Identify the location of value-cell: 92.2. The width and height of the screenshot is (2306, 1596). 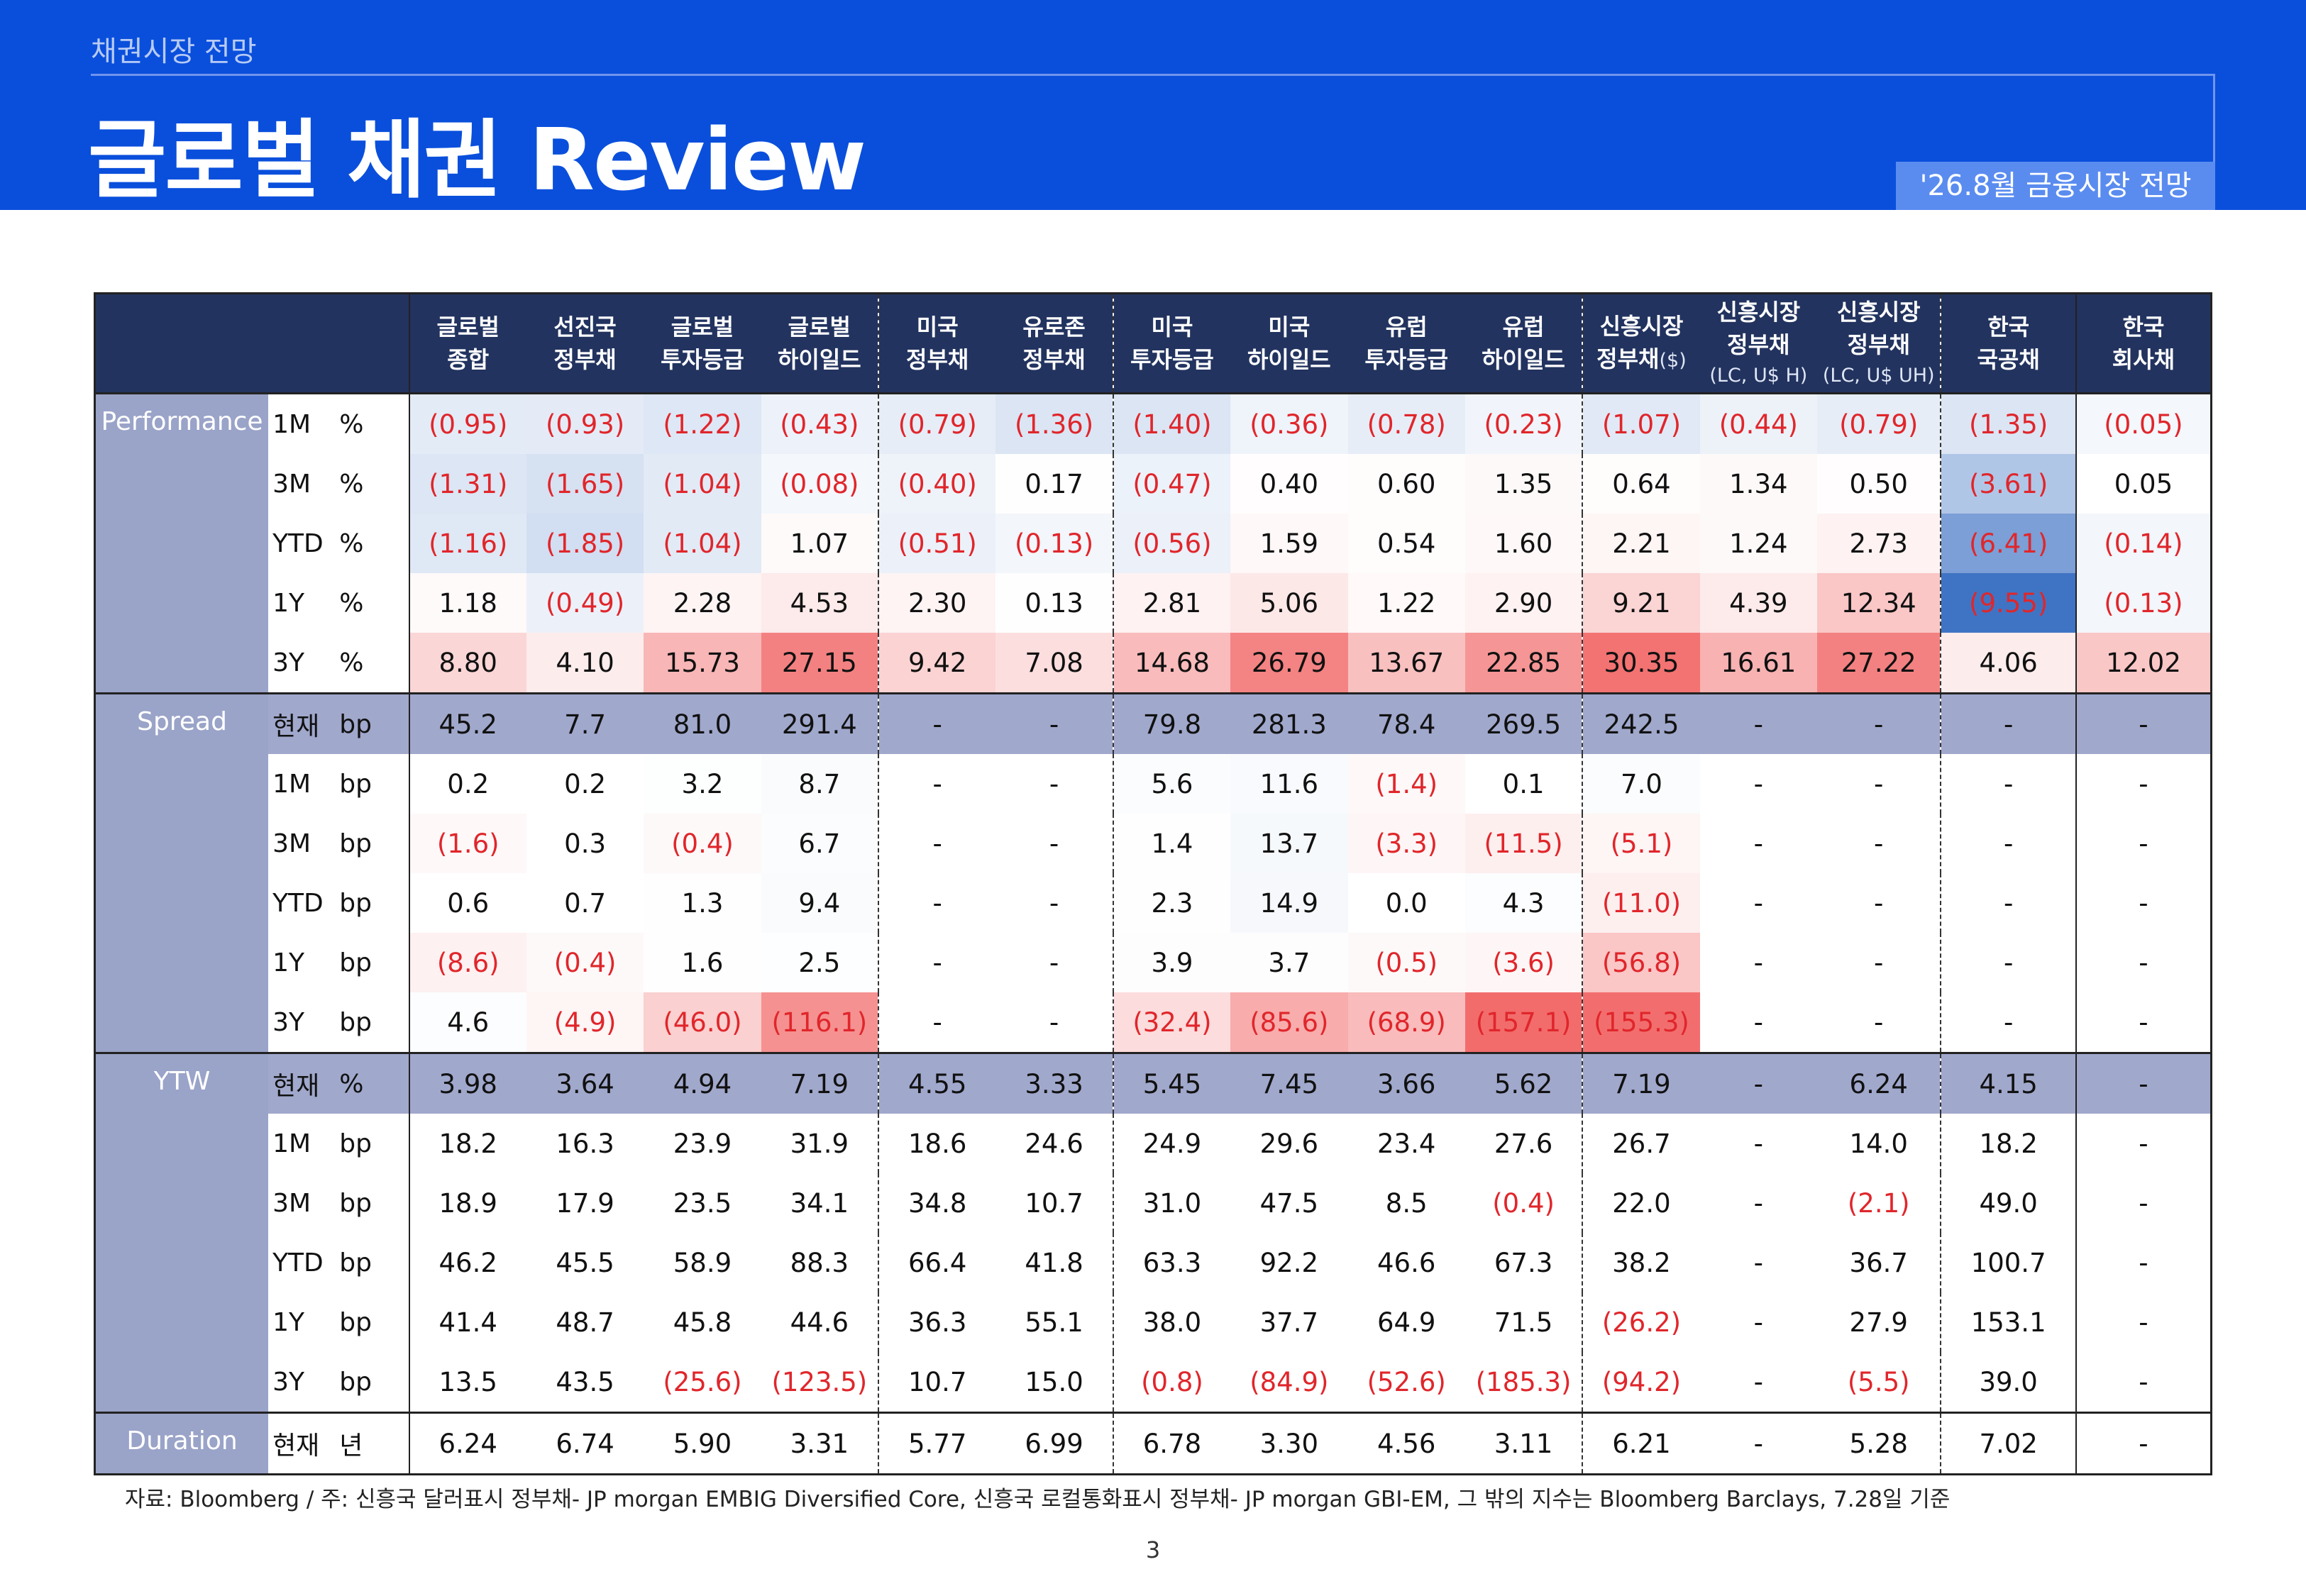
(1289, 1262).